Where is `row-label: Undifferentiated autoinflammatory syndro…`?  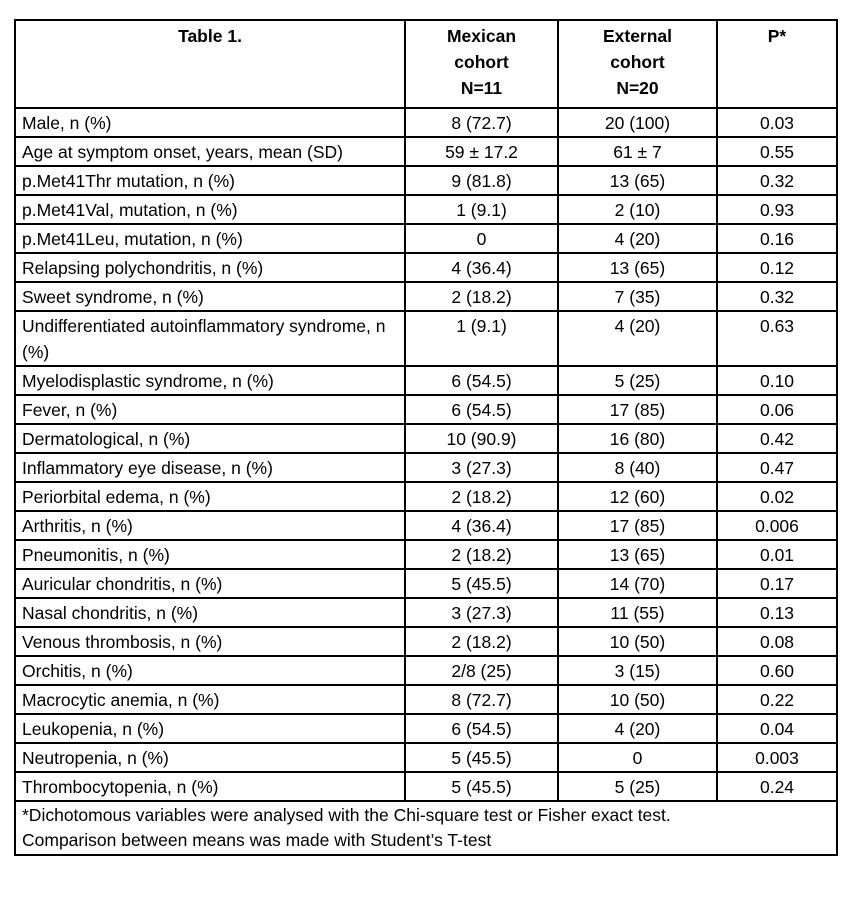 row-label: Undifferentiated autoinflammatory syndro… is located at coordinates (210, 338).